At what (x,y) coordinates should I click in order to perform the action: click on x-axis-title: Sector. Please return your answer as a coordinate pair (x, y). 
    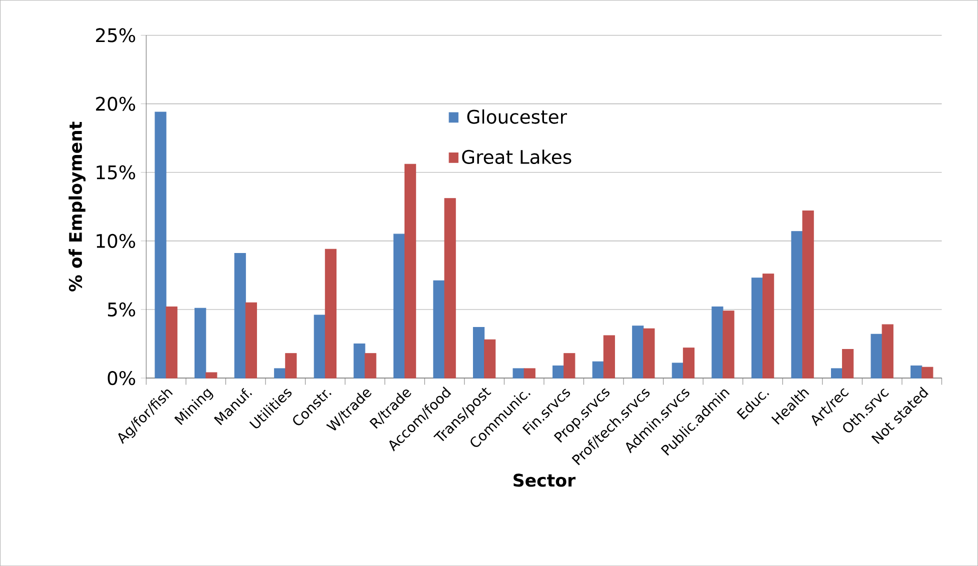
    Looking at the image, I should click on (545, 480).